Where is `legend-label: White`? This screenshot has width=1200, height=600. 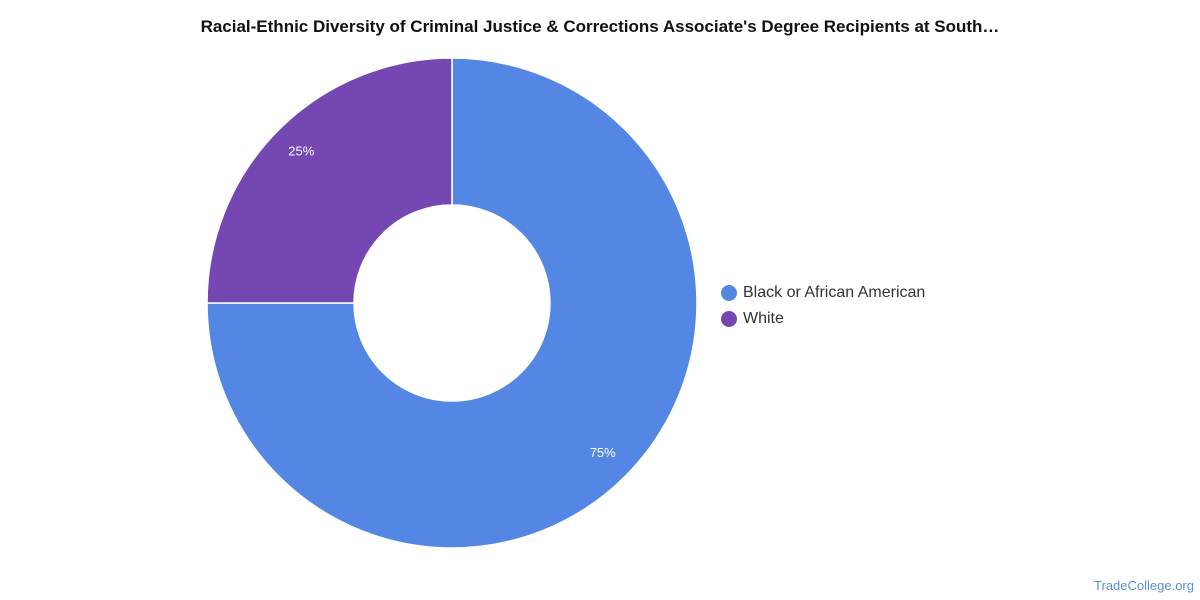
legend-label: White is located at coordinates (763, 318).